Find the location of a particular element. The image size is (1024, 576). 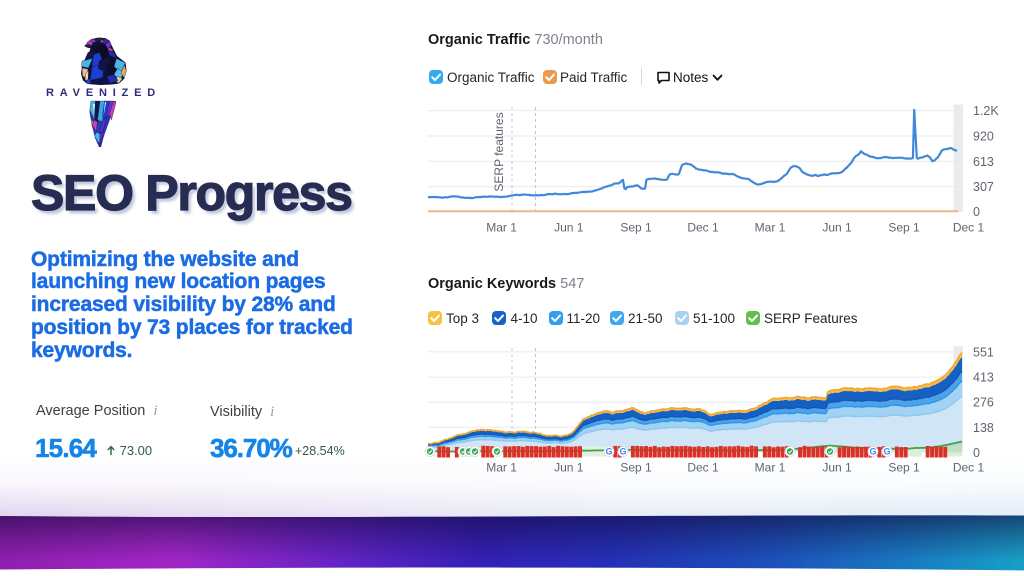

svg-text: 613 is located at coordinates (983, 162).